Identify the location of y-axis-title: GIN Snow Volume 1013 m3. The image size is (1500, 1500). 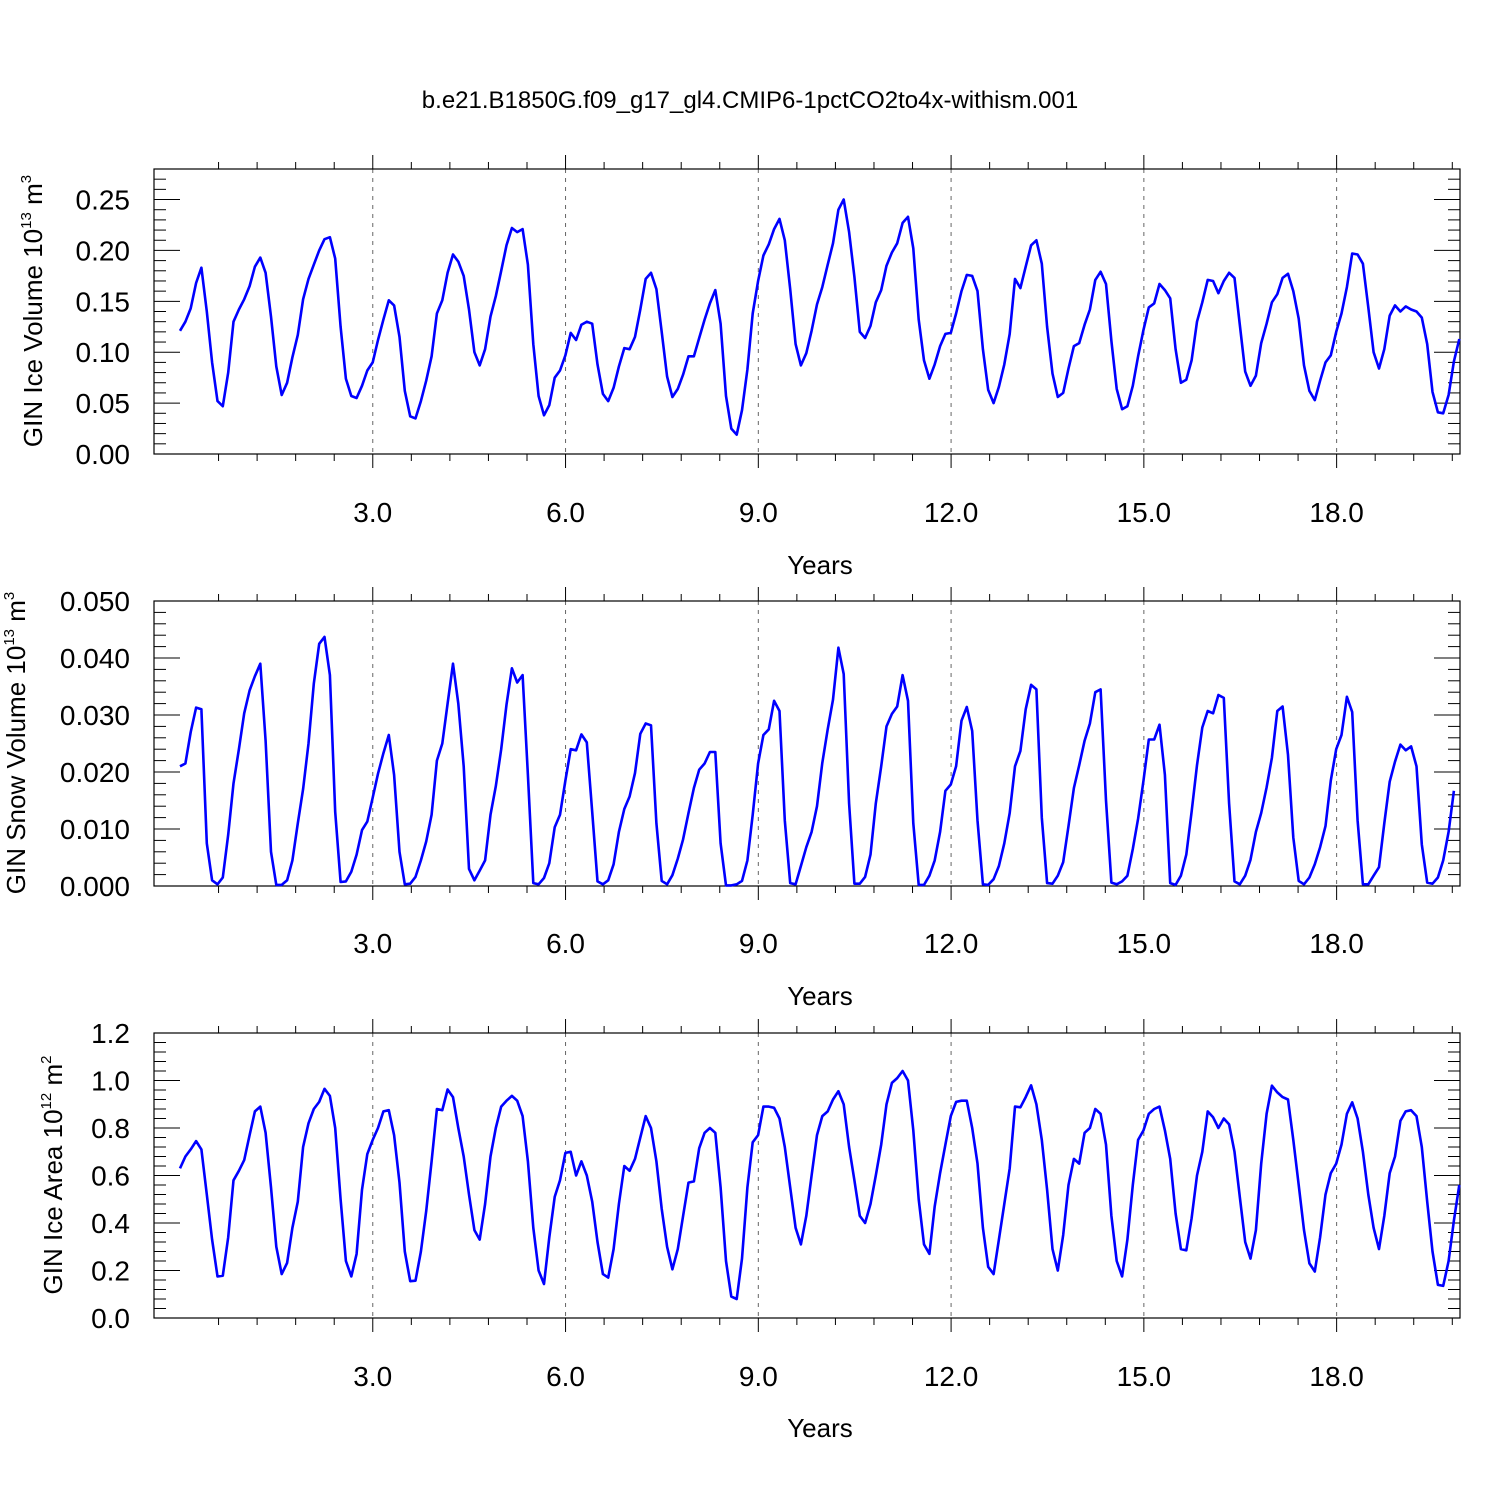
(16, 743).